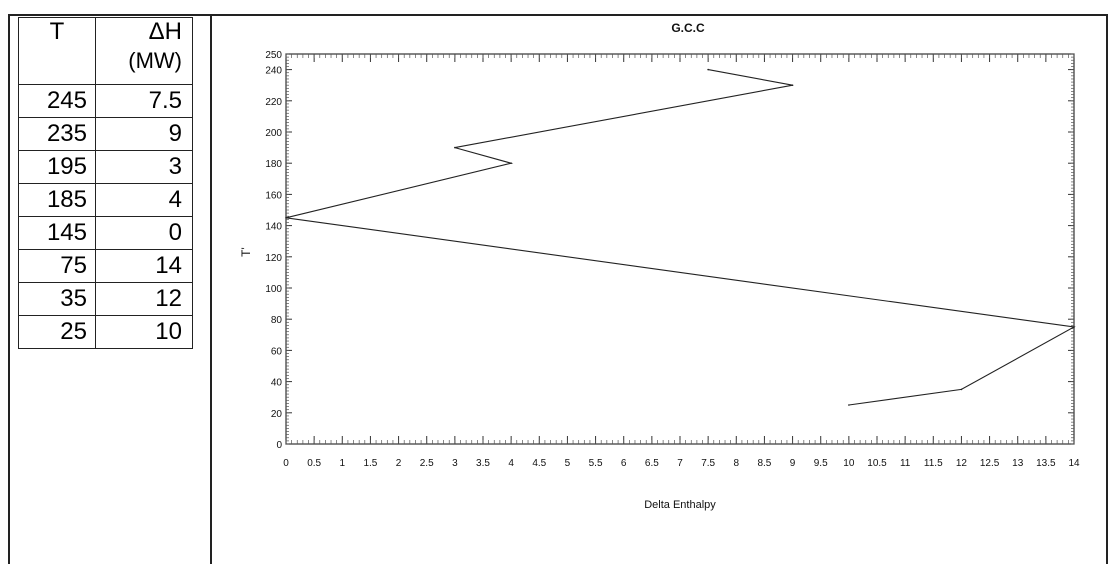  I want to click on y-tick-label: 250, so click(273, 55).